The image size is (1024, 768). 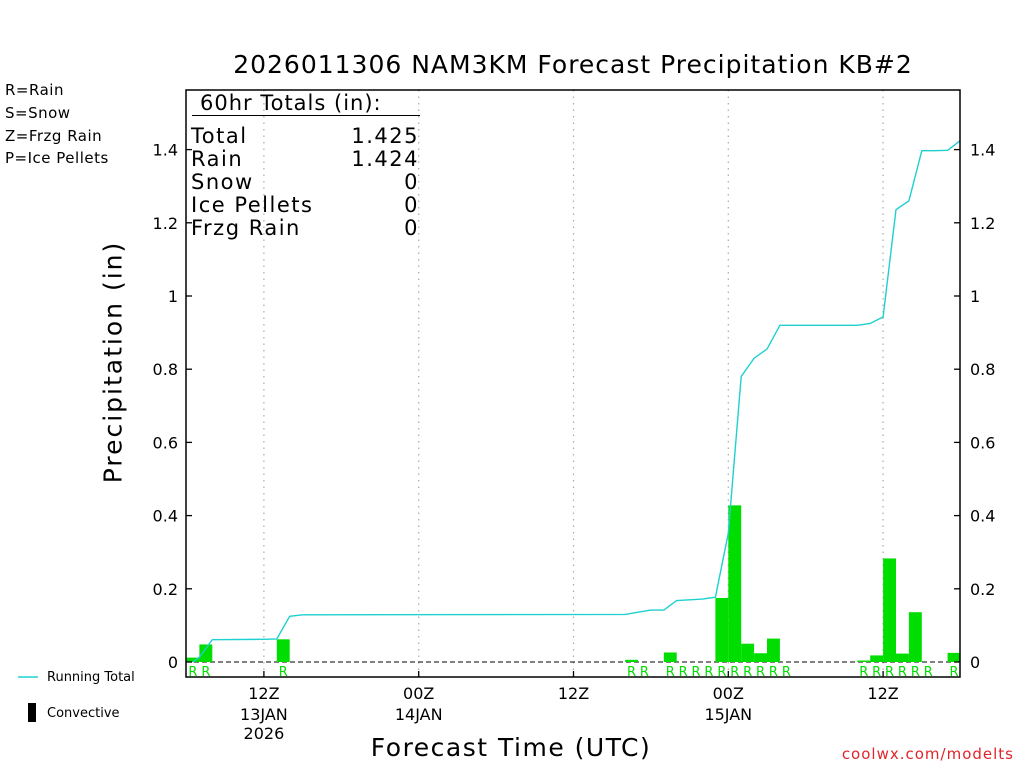 I want to click on totals-underline, so click(x=306, y=115).